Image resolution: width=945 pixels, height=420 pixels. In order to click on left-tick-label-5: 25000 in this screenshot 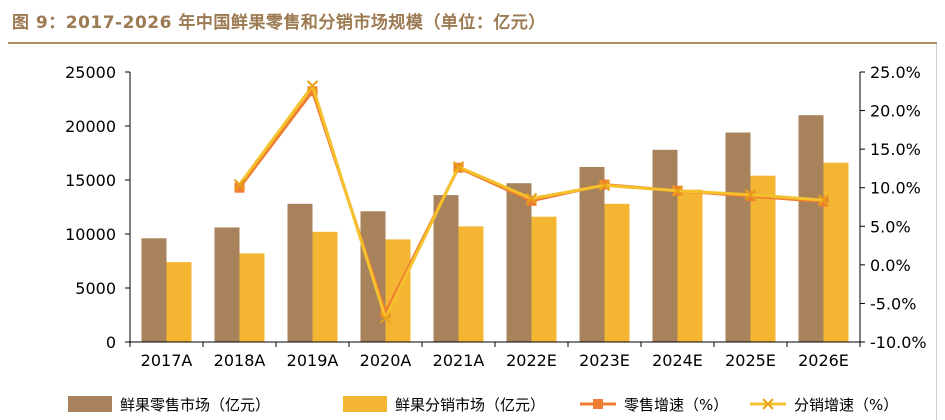, I will do `click(90, 72)`.